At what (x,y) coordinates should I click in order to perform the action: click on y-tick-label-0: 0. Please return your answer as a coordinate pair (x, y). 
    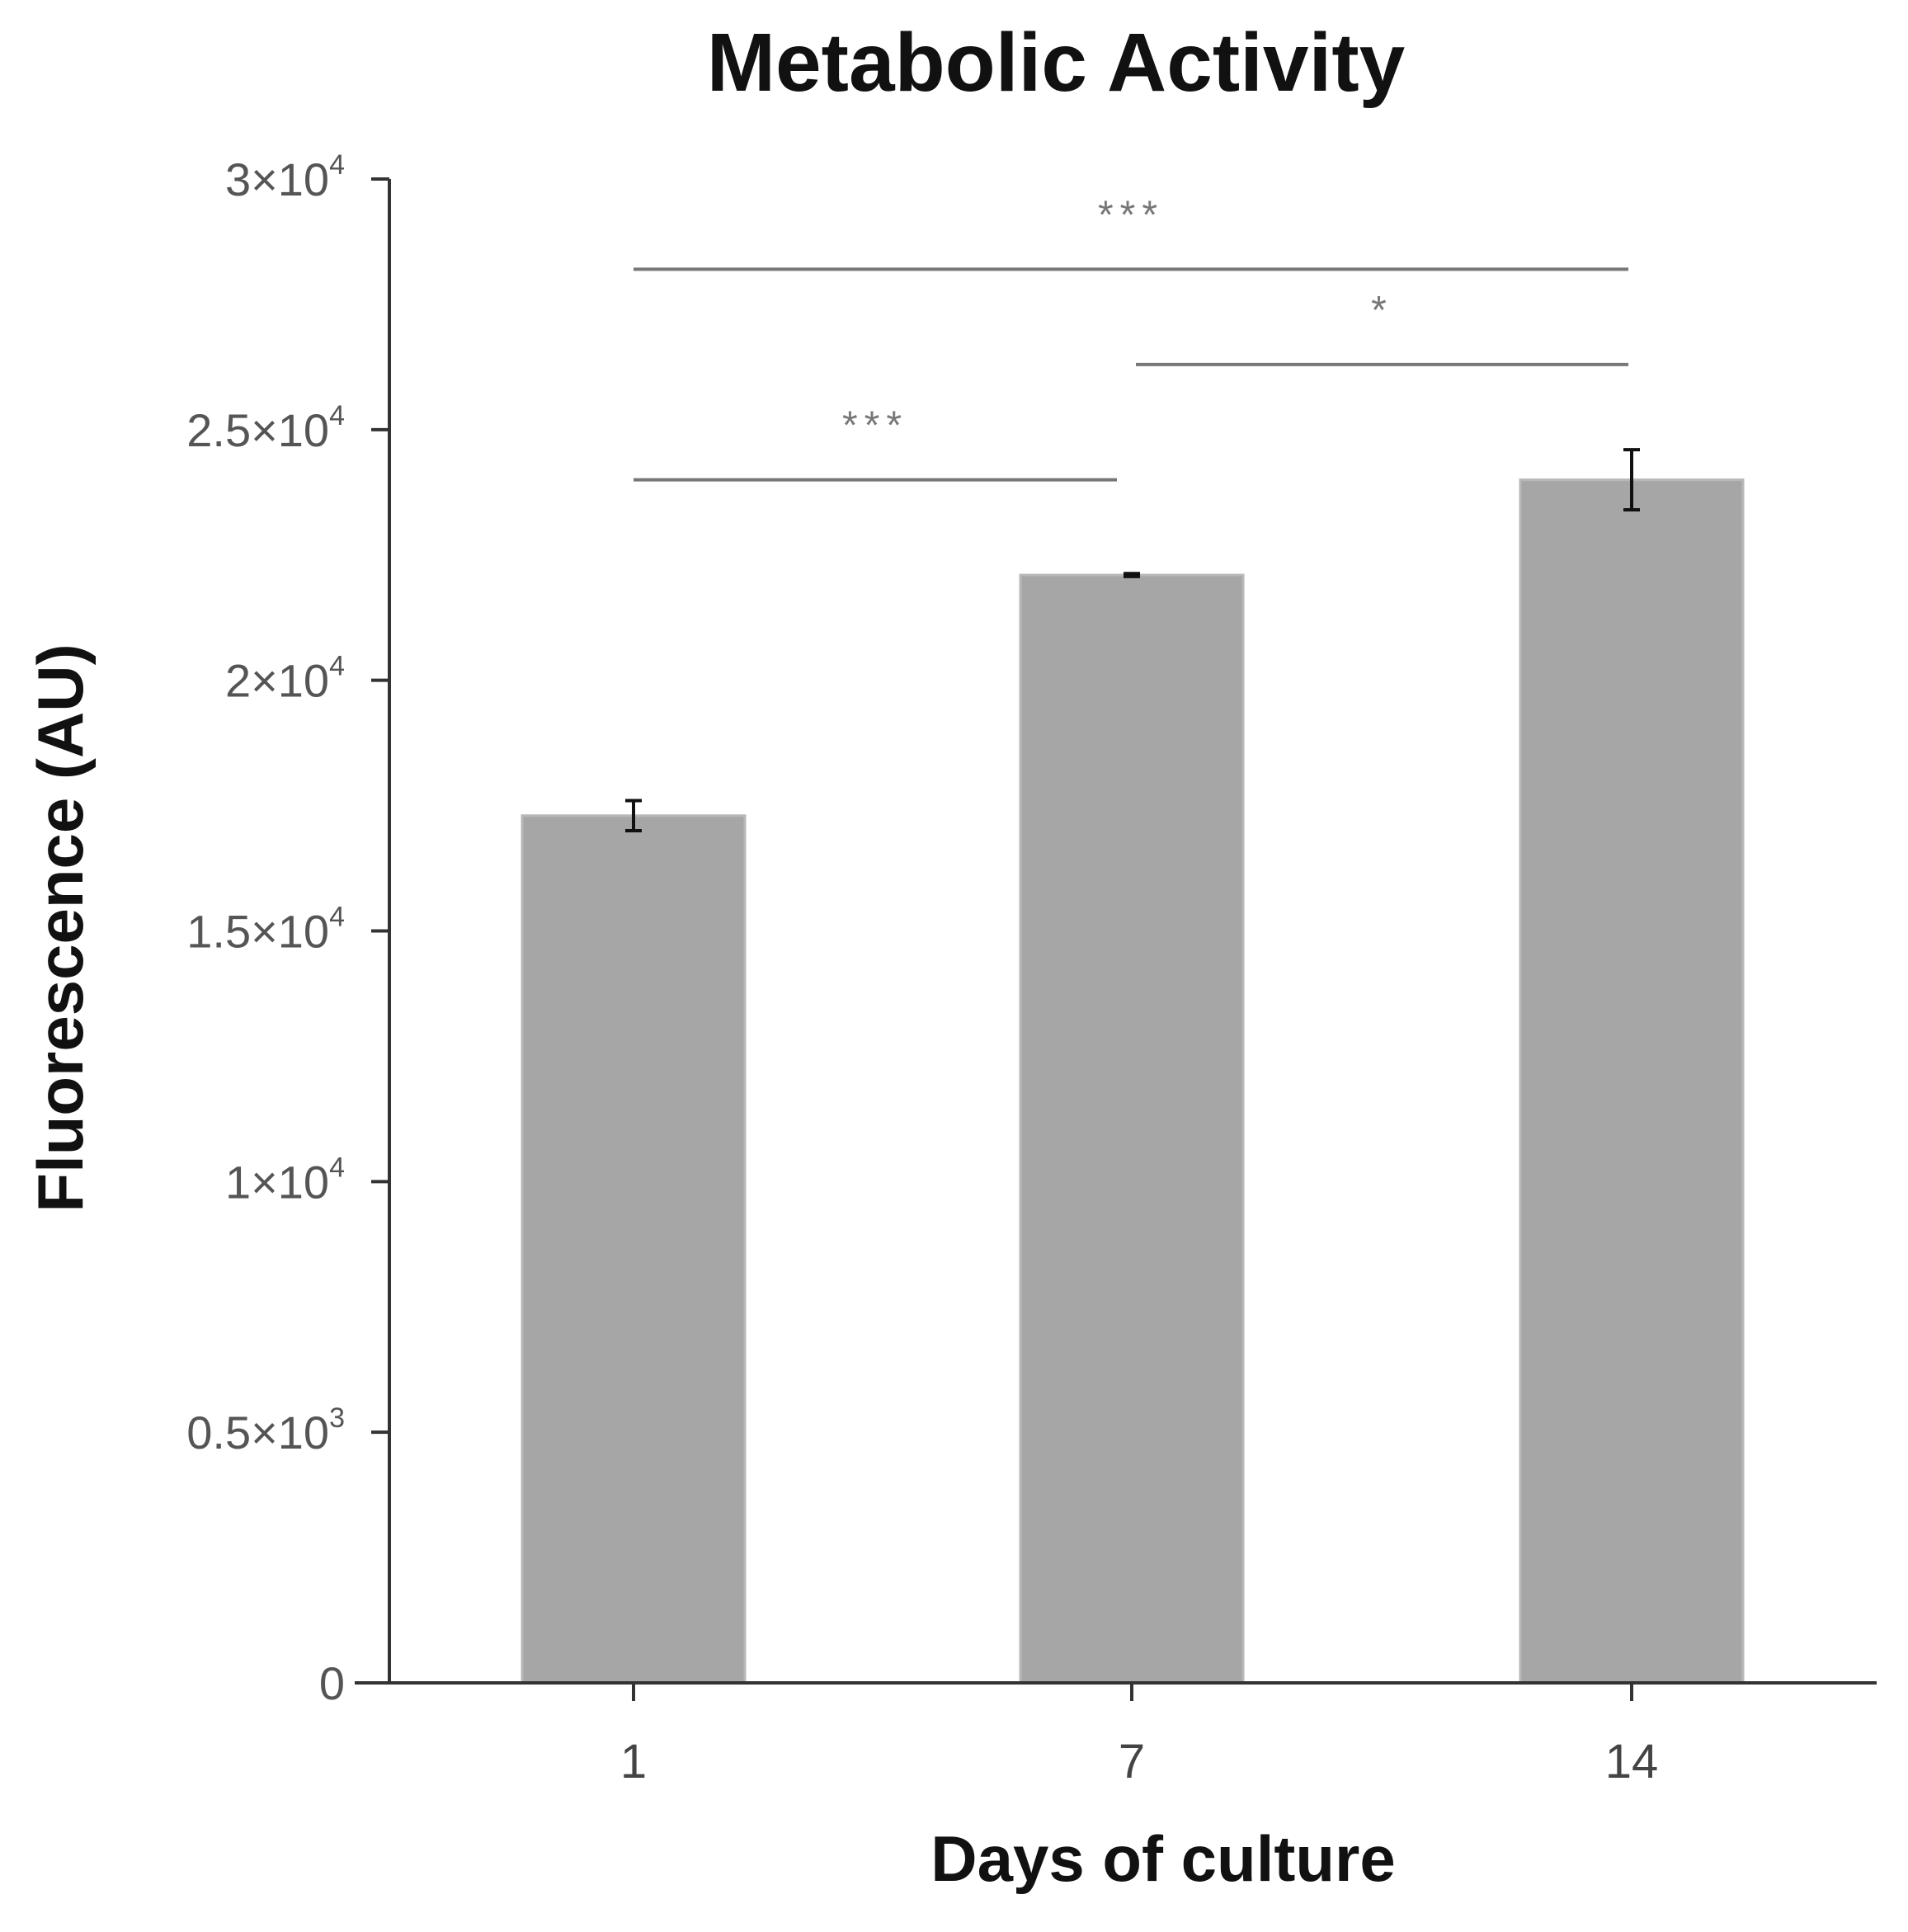
    Looking at the image, I should click on (332, 1683).